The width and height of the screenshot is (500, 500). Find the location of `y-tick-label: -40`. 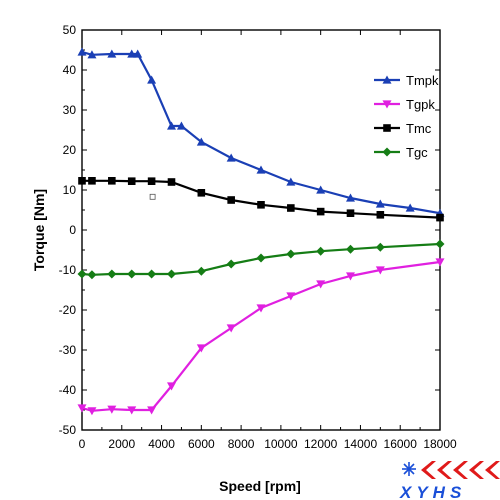

y-tick-label: -40 is located at coordinates (68, 390).